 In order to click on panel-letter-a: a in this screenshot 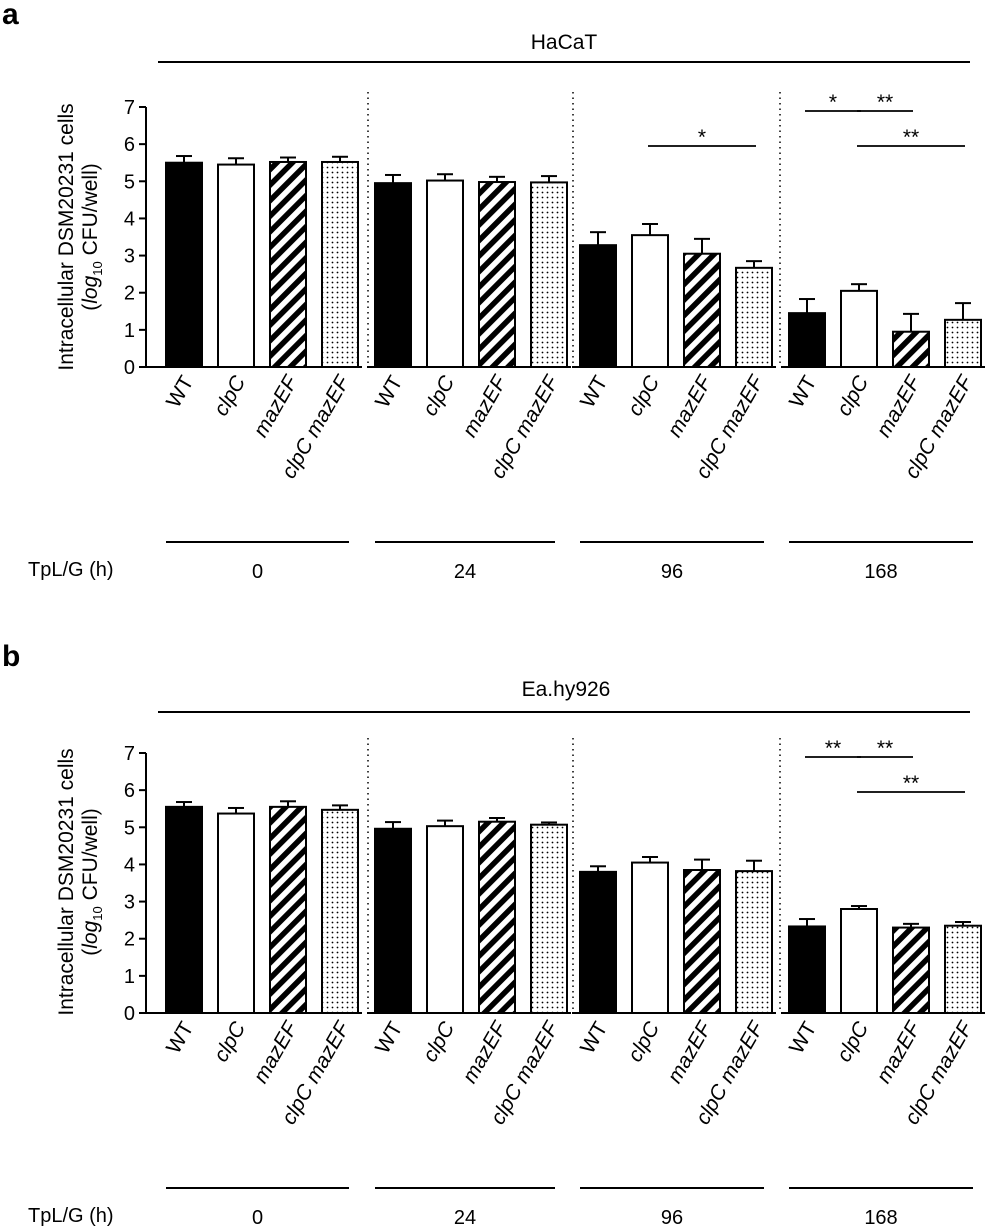, I will do `click(10, 15)`.